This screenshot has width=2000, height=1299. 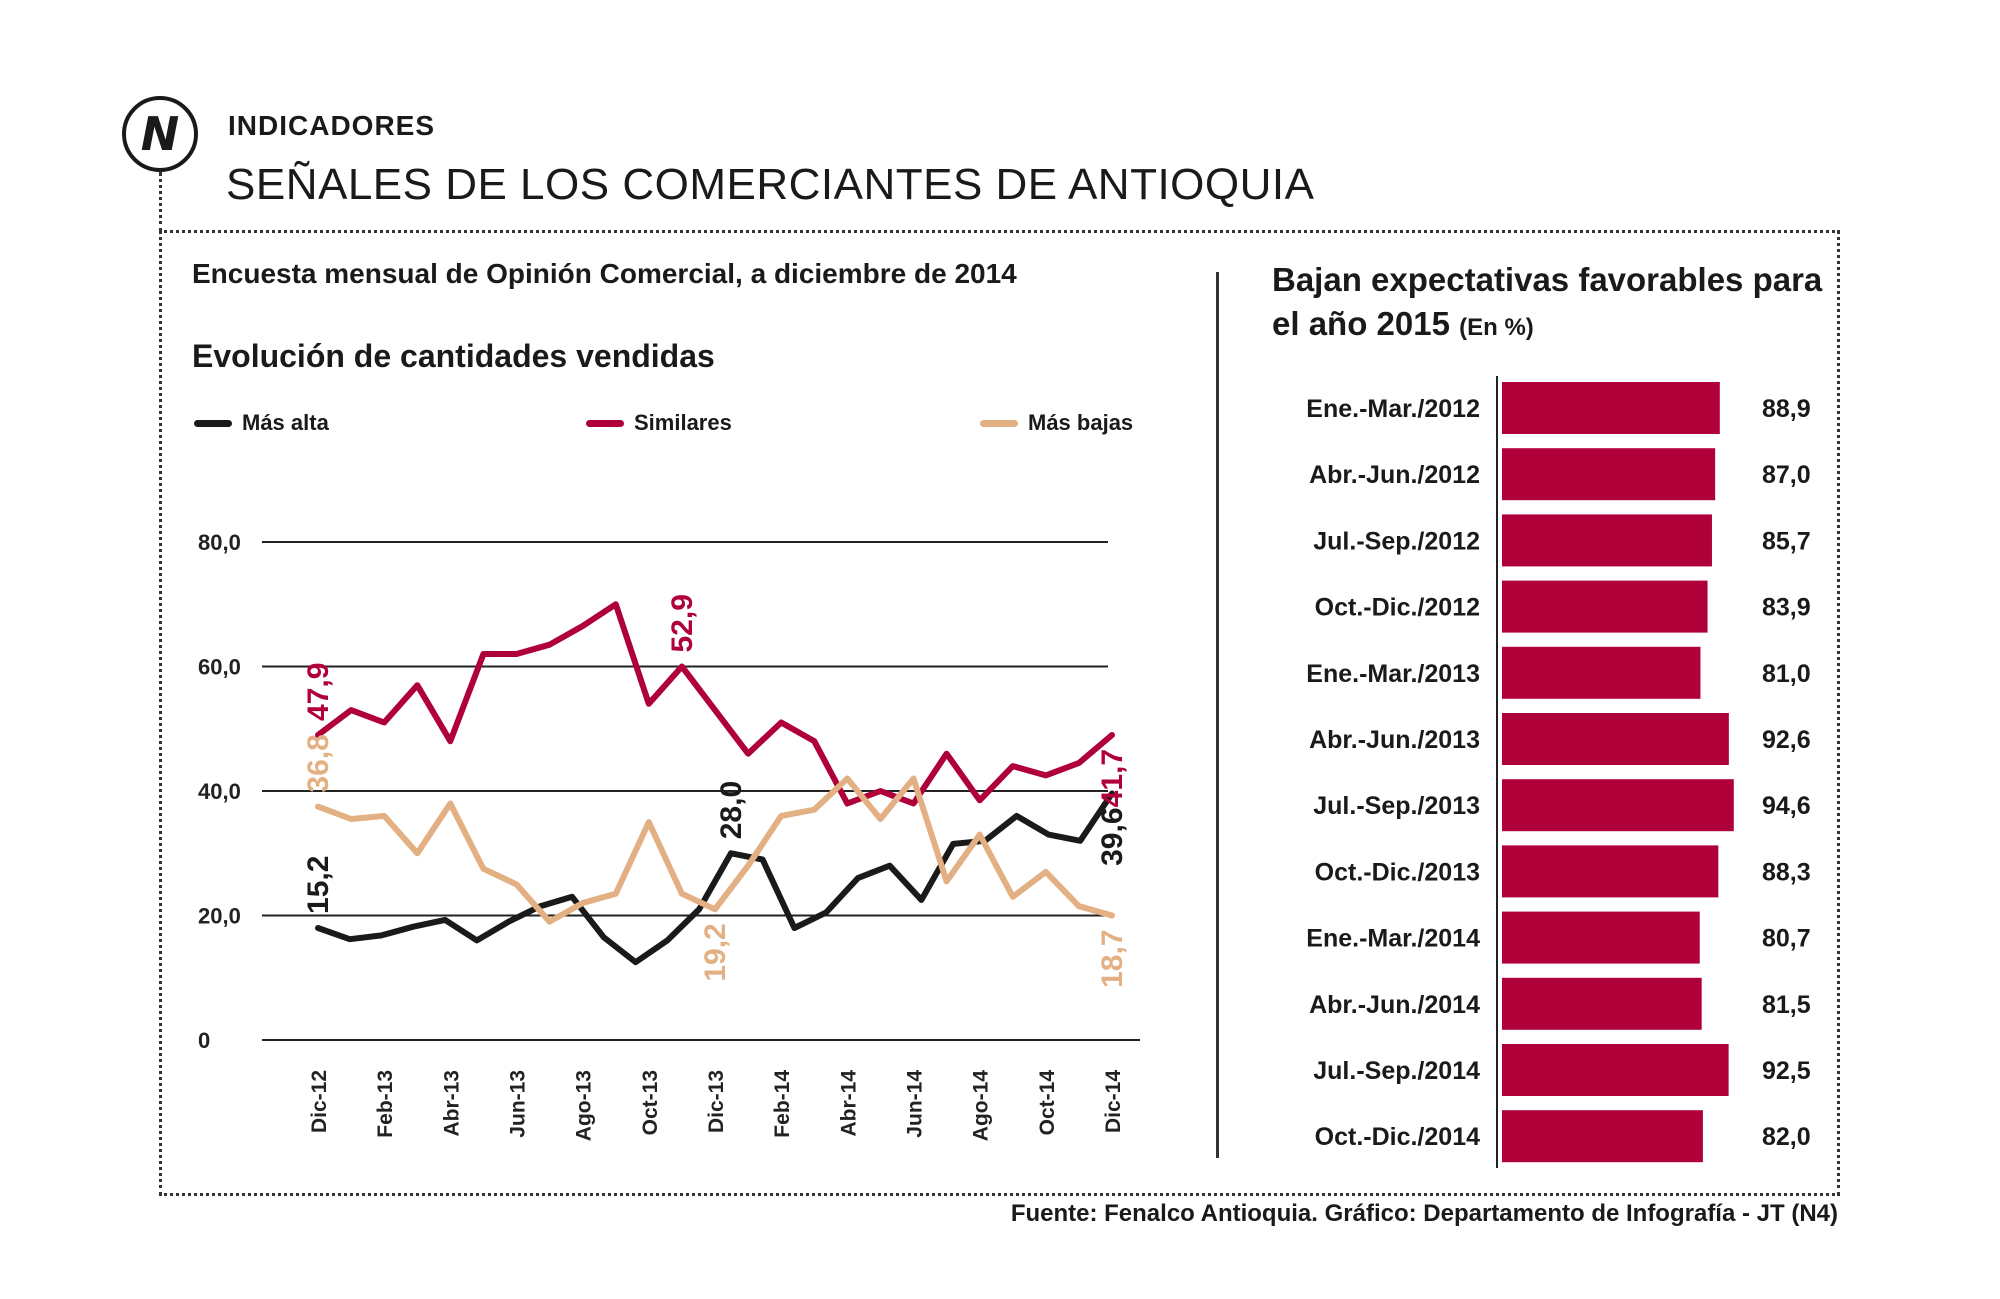 I want to click on data-label: 36,8, so click(x=318, y=763).